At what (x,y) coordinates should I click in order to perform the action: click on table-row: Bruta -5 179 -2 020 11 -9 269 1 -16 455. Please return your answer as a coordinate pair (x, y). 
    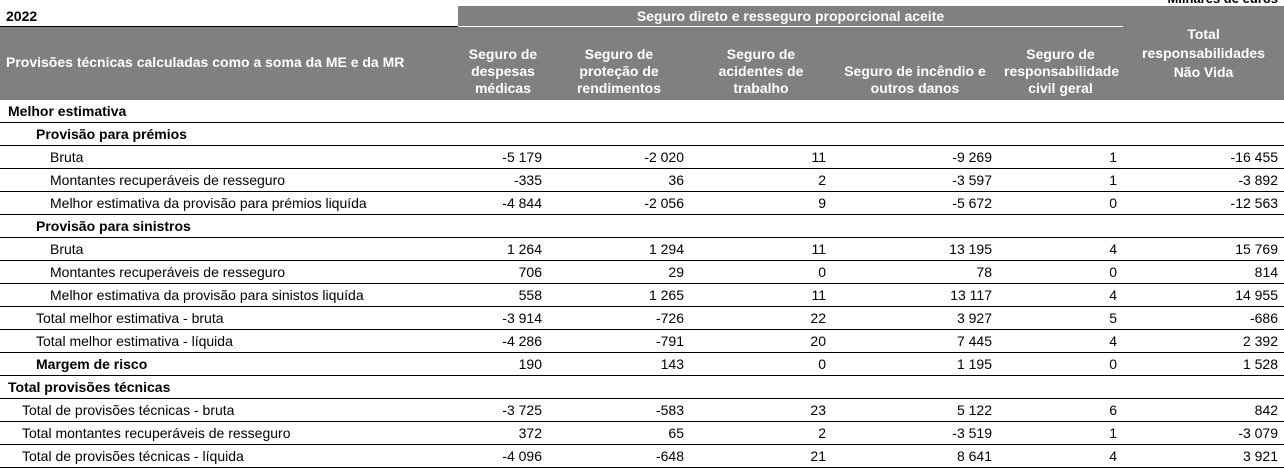
    Looking at the image, I should click on (642, 157).